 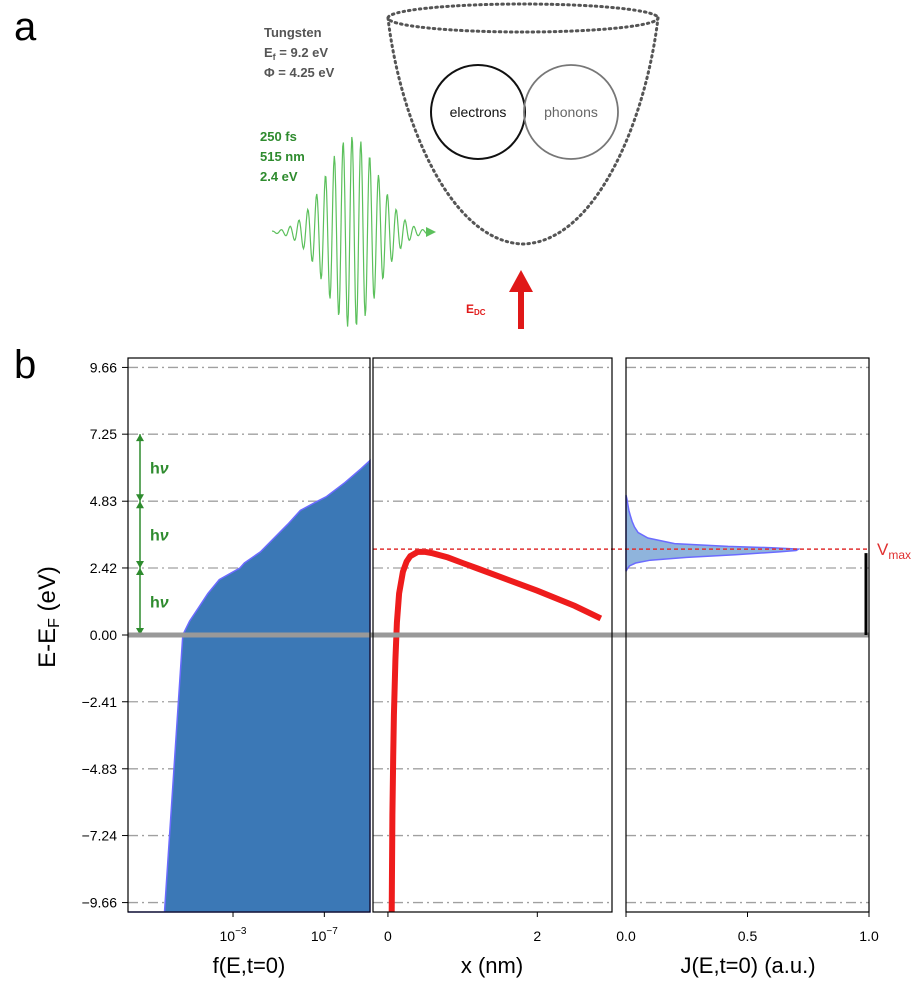 I want to click on tungsten-info: Tungsten Ef = 9.2 eV Φ = 4.25 eV, so click(x=299, y=52).